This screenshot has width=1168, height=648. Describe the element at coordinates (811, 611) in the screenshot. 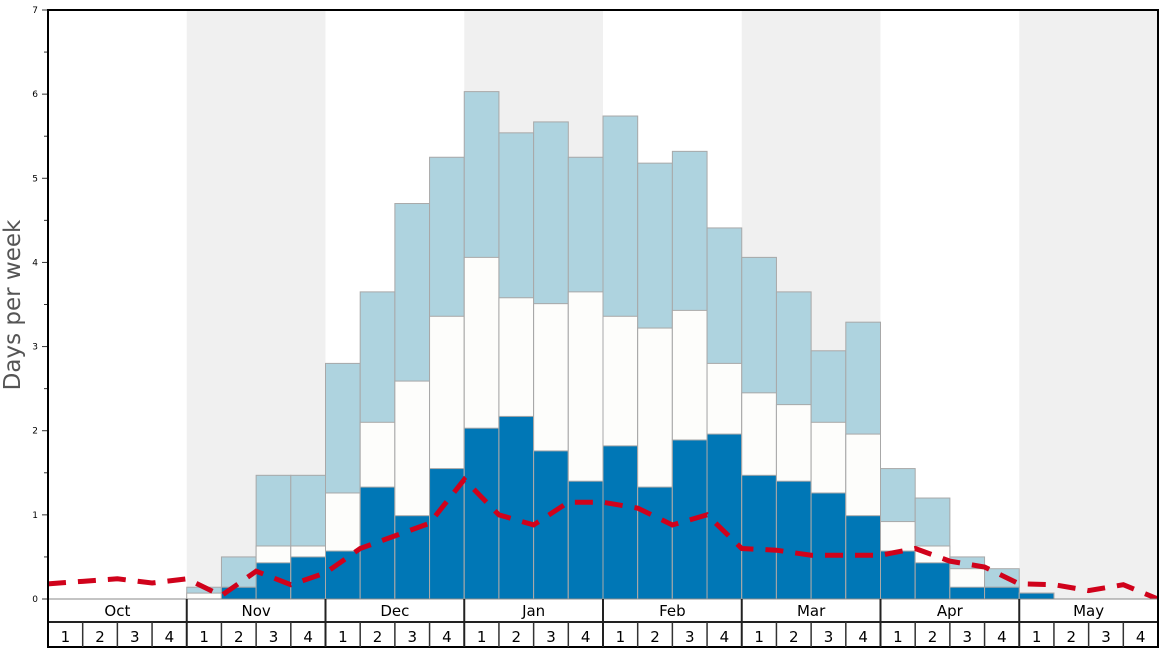

I see `month-label-mar: Mar` at that location.